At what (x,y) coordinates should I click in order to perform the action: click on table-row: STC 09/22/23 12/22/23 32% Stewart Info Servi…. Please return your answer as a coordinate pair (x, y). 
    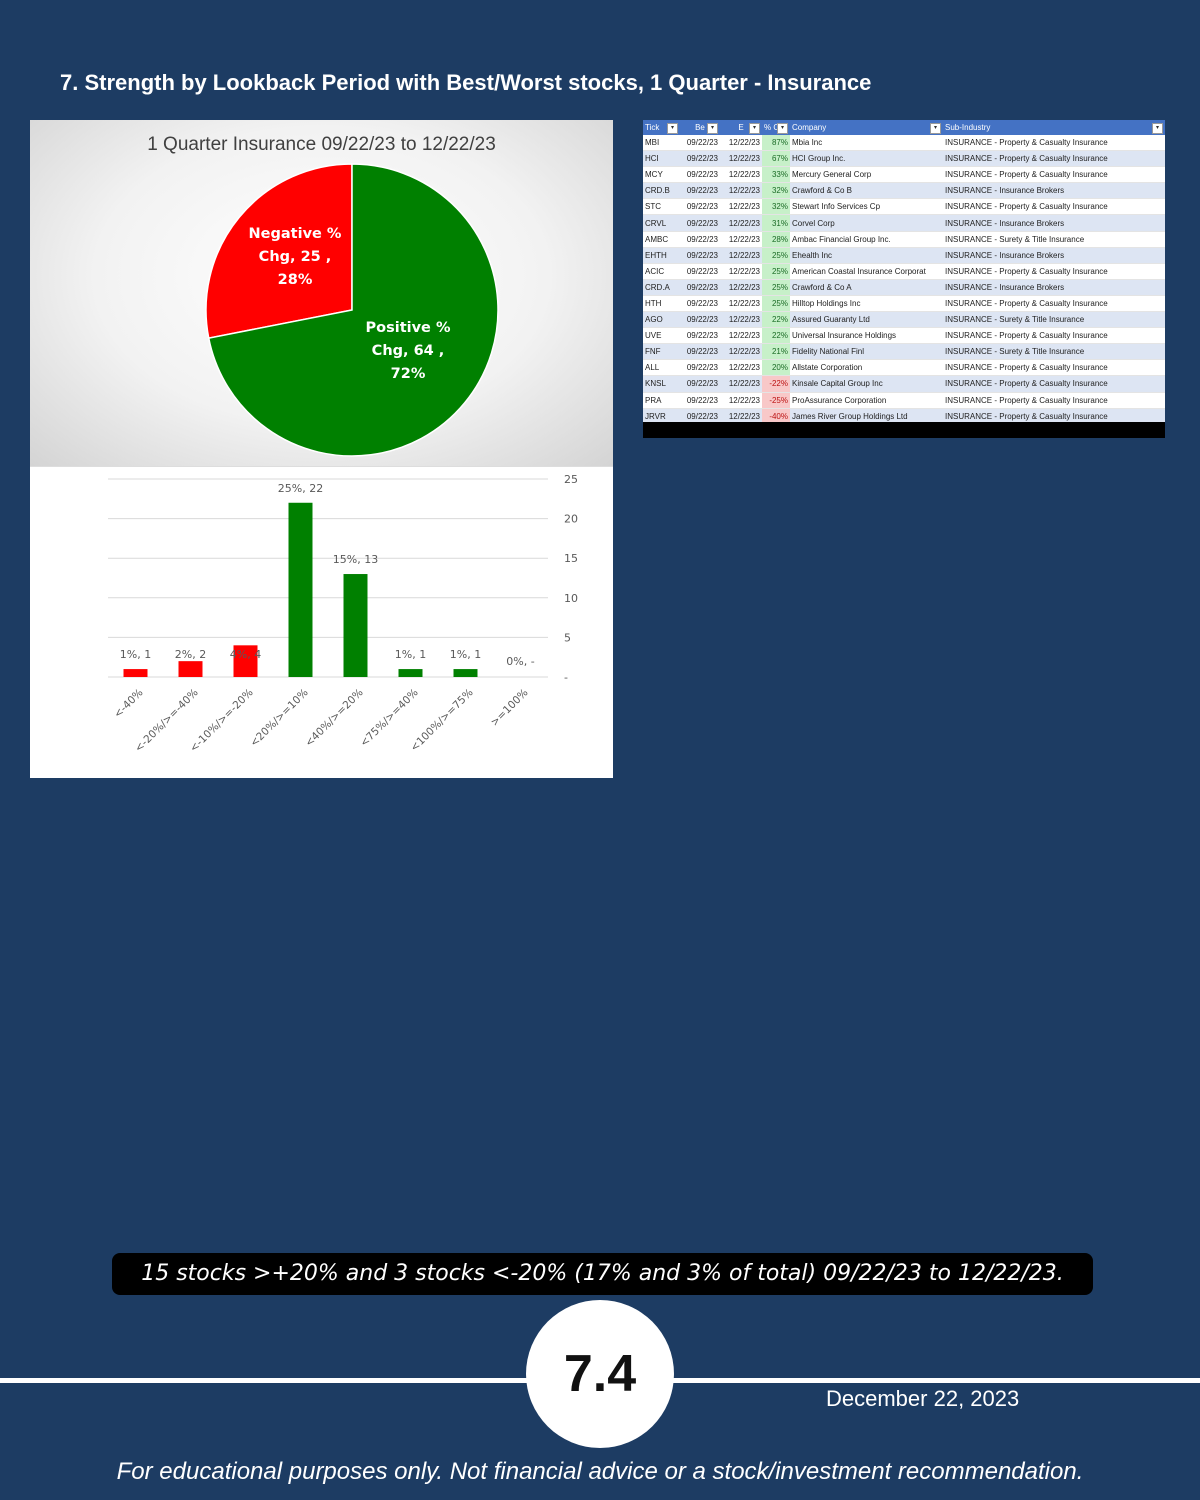
    Looking at the image, I should click on (904, 207).